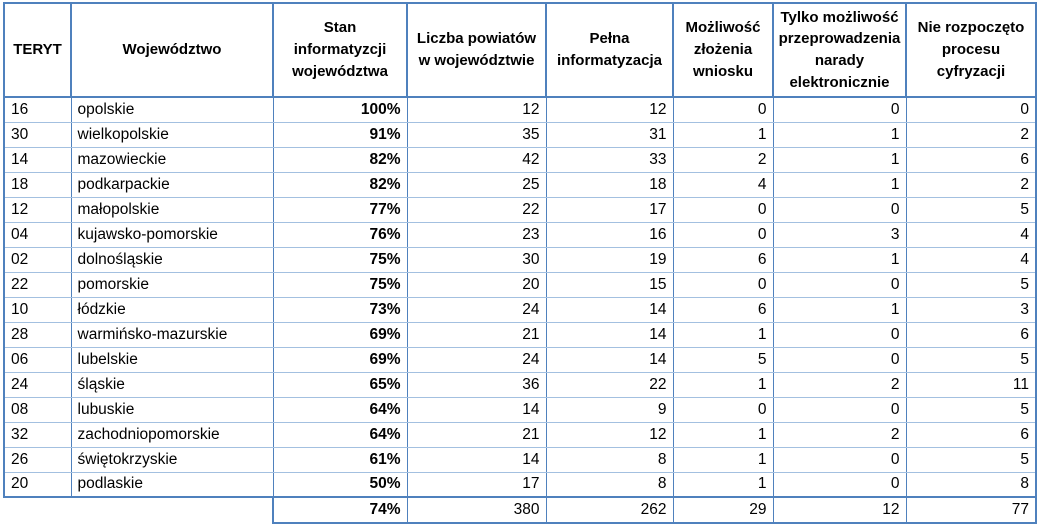  What do you see at coordinates (476, 134) in the screenshot?
I see `cell-liczba-powiatow: 35` at bounding box center [476, 134].